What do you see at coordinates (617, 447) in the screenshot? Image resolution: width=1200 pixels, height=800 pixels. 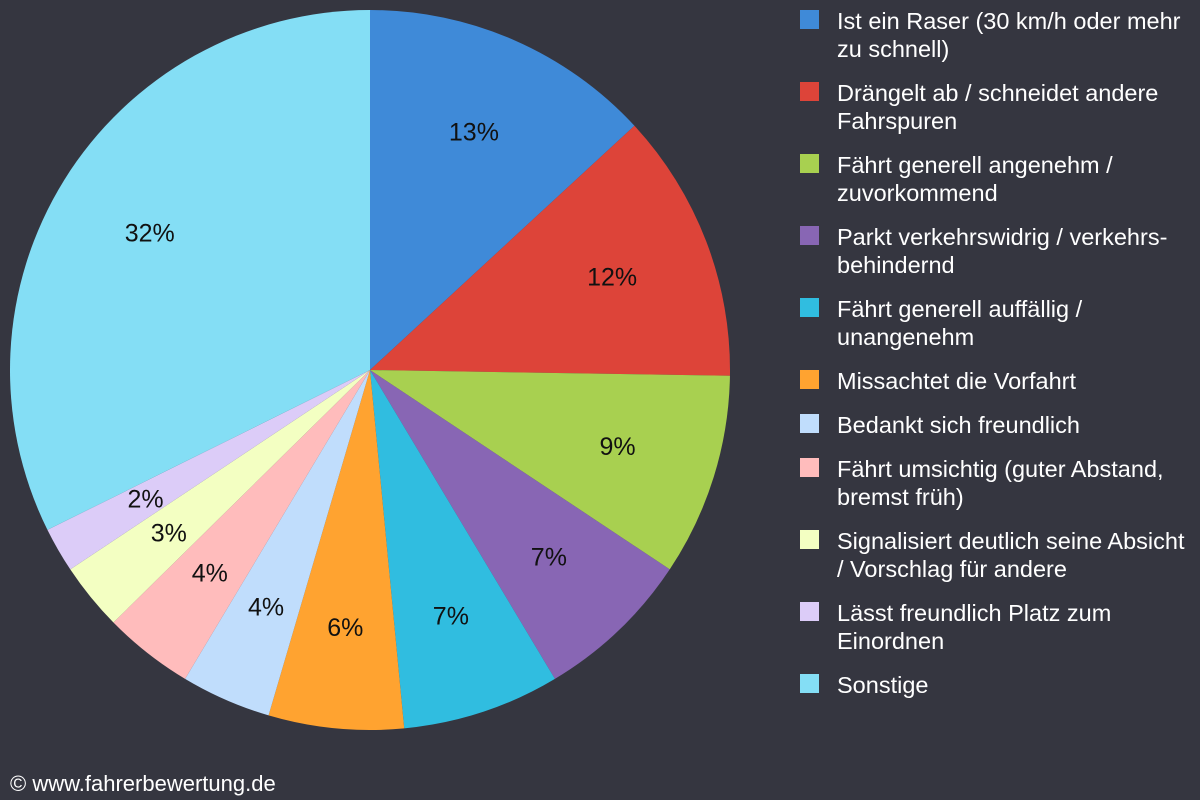 I see `slice-label-2: 9%` at bounding box center [617, 447].